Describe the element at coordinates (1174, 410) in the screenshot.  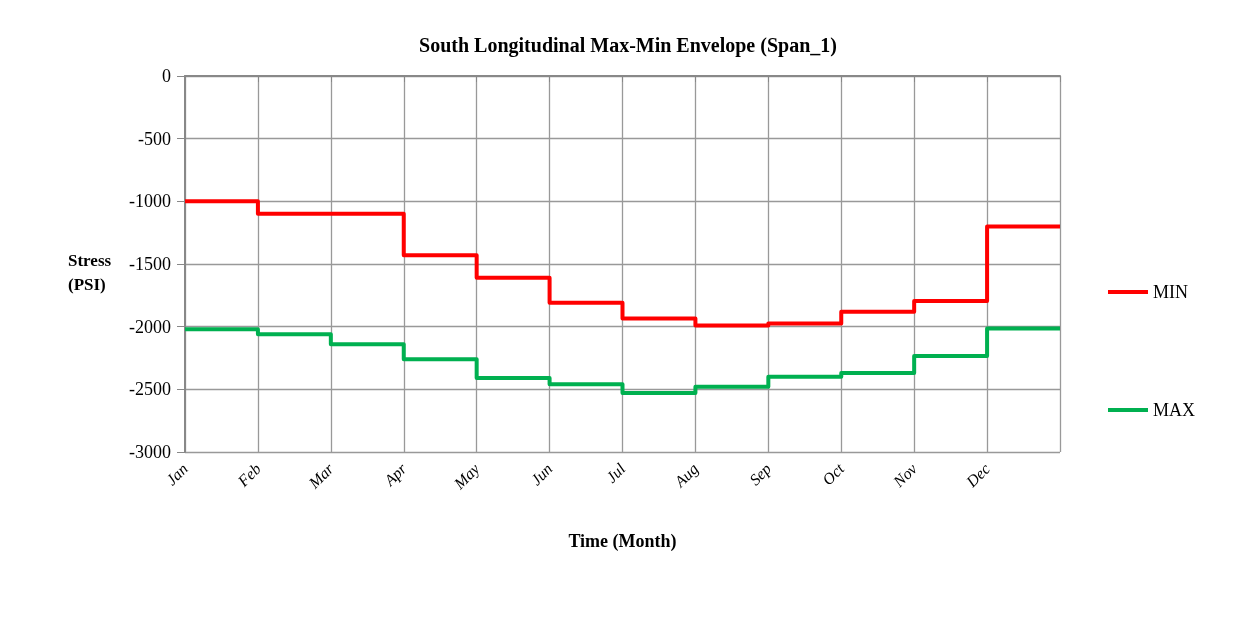
I see `legend-label: MAX` at that location.